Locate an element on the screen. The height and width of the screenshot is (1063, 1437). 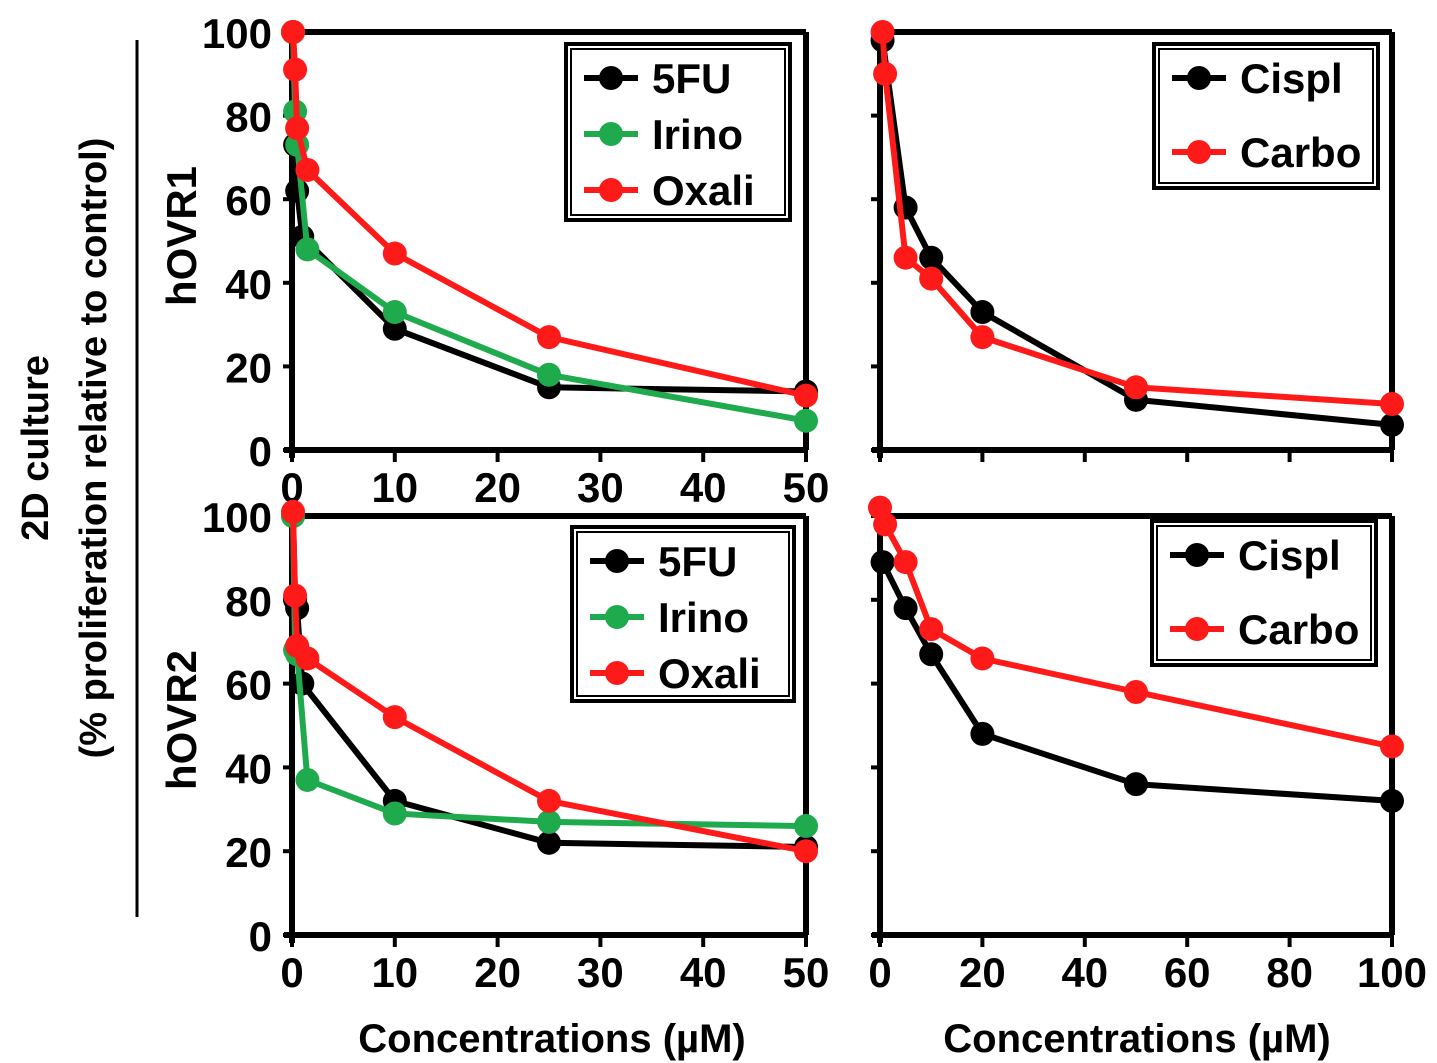
legend-marker-oxali is located at coordinates (617, 673).